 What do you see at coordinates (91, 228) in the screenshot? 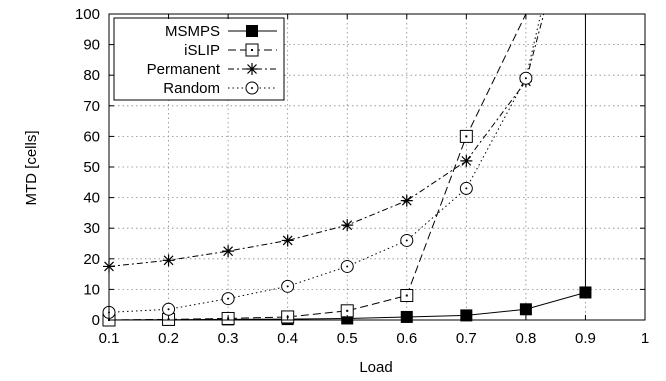
I see `y-tick-label: 30` at bounding box center [91, 228].